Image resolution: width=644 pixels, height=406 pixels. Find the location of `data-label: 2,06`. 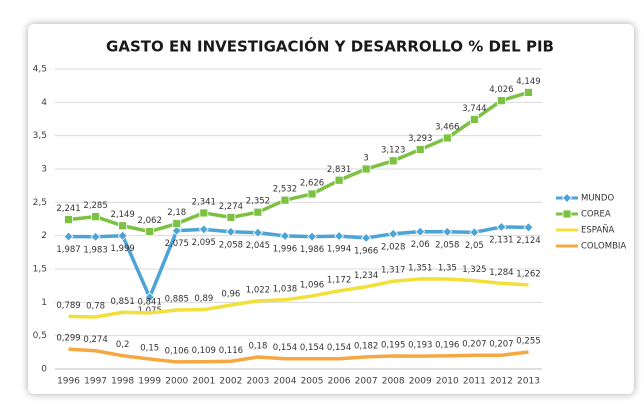

data-label: 2,06 is located at coordinates (420, 245).